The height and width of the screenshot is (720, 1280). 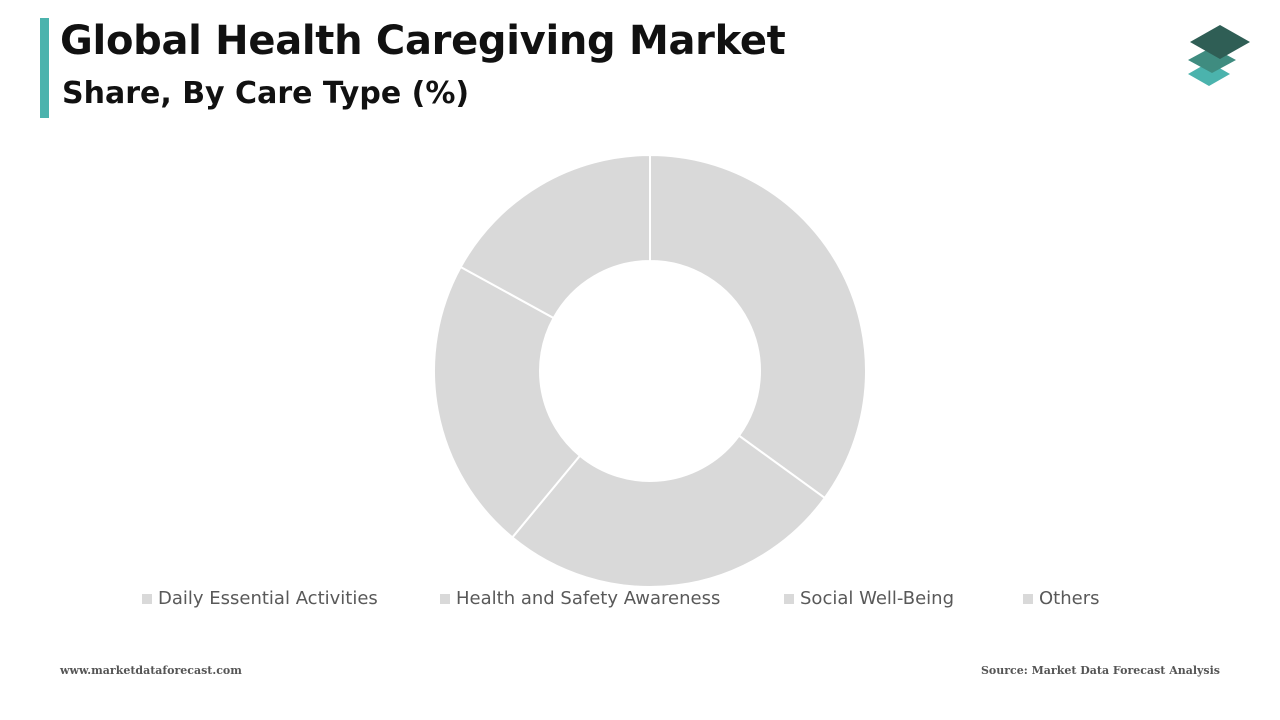 What do you see at coordinates (423, 41) in the screenshot?
I see `page-title: Global Health Caregiving Market` at bounding box center [423, 41].